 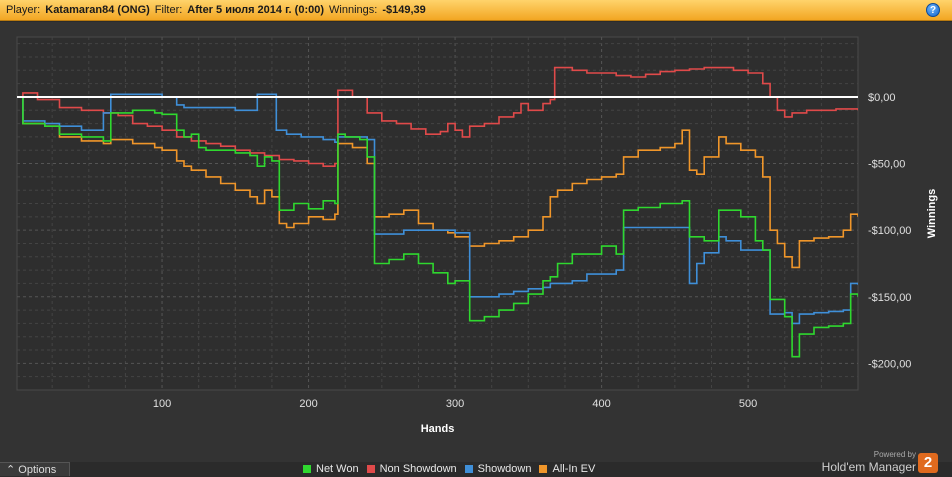 What do you see at coordinates (886, 165) in the screenshot?
I see `y-tick-label: -$50,00` at bounding box center [886, 165].